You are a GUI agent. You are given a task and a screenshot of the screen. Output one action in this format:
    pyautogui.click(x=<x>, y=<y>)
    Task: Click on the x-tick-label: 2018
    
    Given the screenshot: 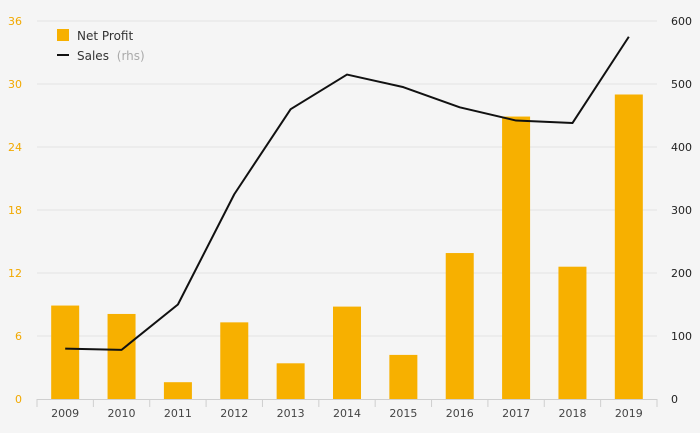 What is the action you would take?
    pyautogui.click(x=572, y=413)
    